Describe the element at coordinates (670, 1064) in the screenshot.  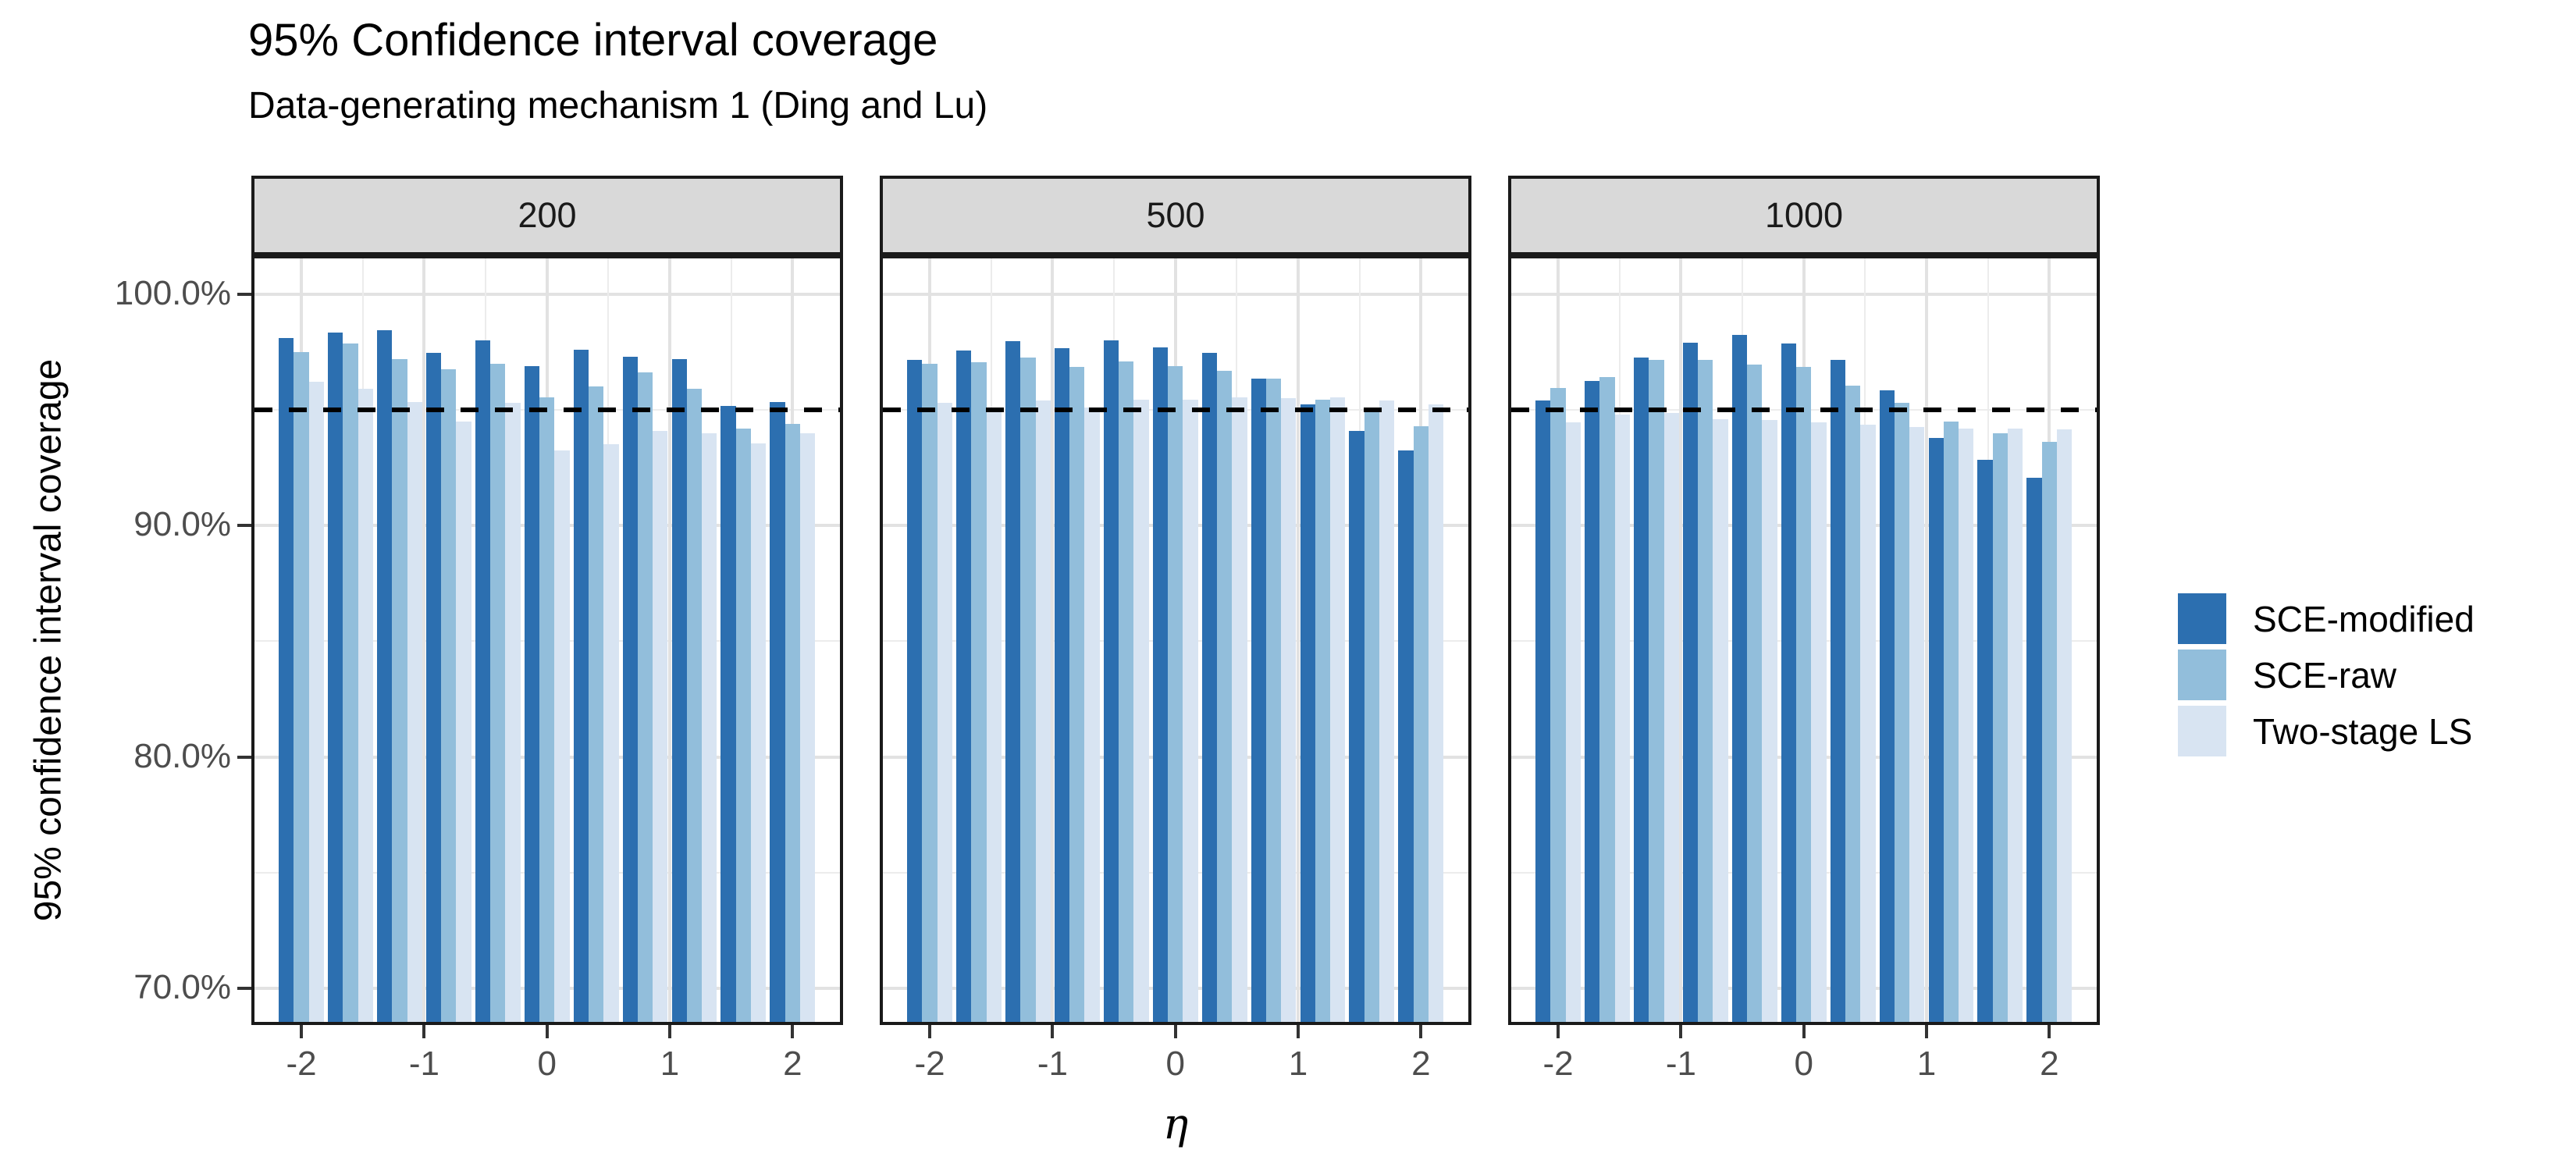
I see `x-tick-label: 1` at that location.